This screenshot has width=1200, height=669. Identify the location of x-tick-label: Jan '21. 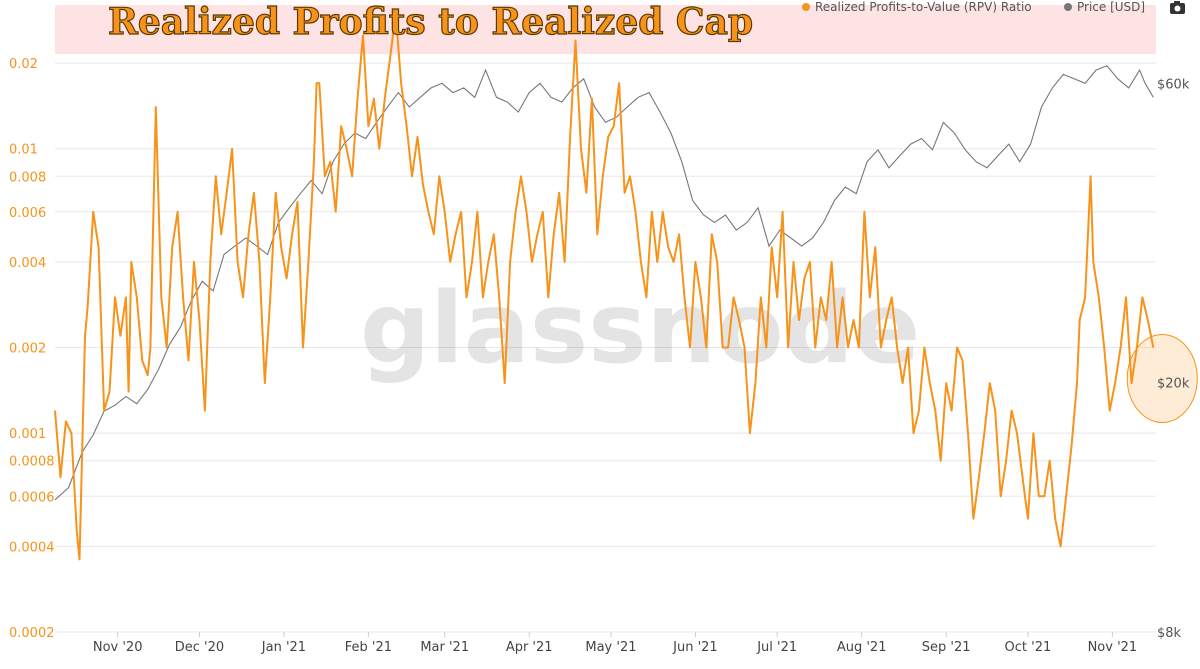
(283, 647).